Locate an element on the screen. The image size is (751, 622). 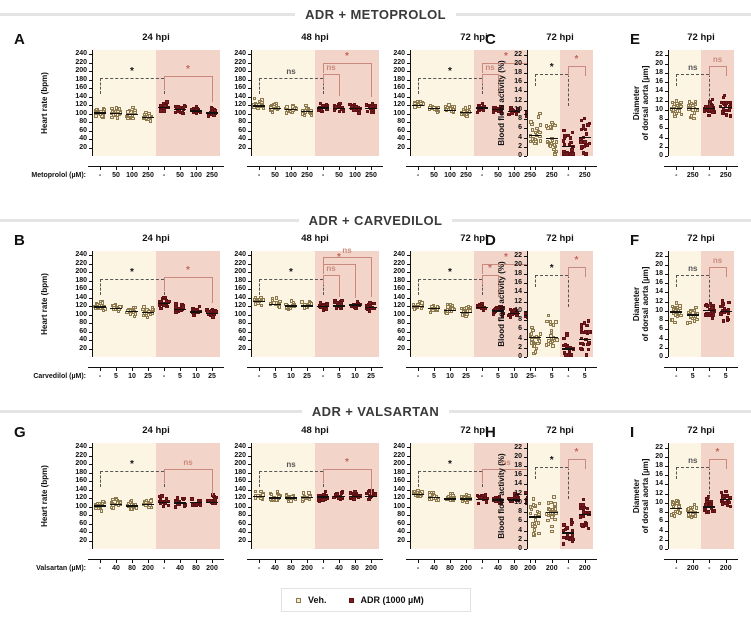
y-tick-label: 20 is located at coordinates (401, 540).